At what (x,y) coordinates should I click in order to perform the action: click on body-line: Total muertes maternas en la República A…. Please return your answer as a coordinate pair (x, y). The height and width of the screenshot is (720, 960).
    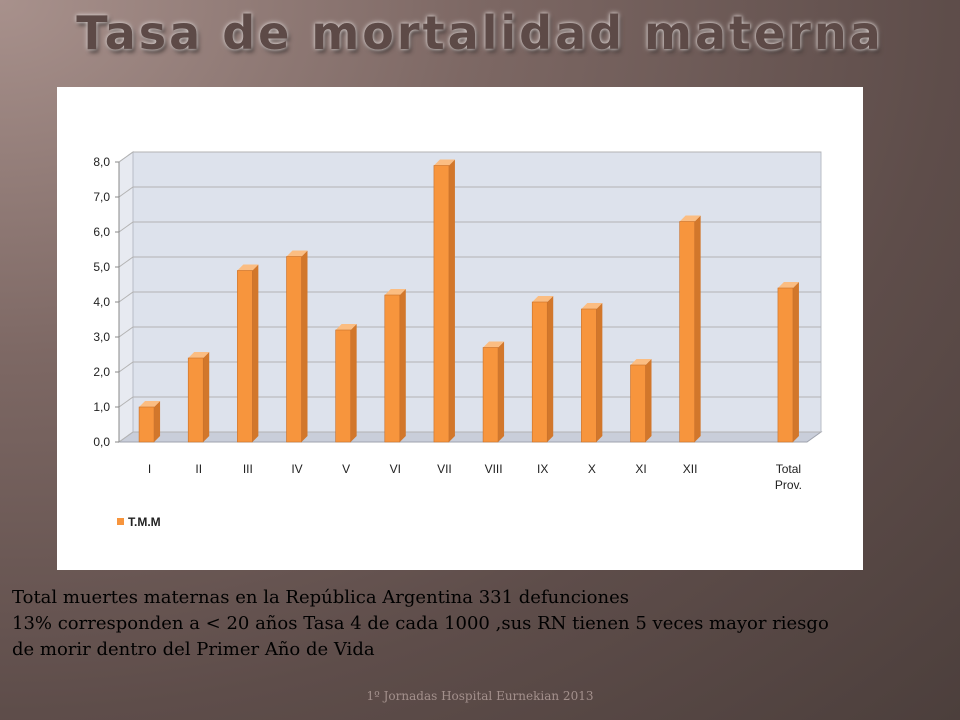
    Looking at the image, I should click on (320, 597).